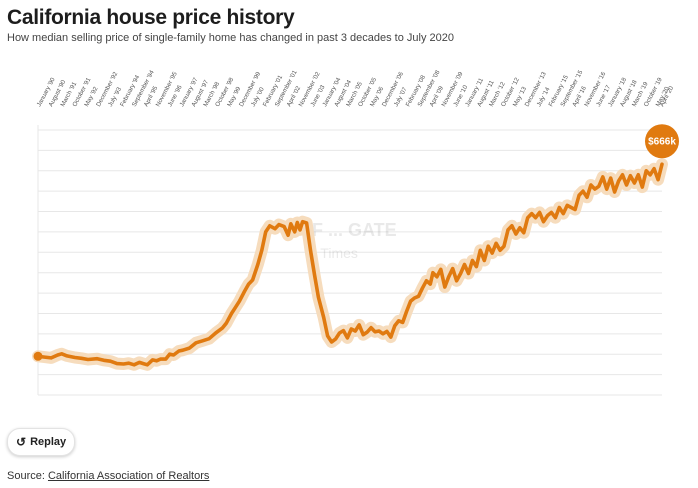  What do you see at coordinates (38, 356) in the screenshot?
I see `series-start-point` at bounding box center [38, 356].